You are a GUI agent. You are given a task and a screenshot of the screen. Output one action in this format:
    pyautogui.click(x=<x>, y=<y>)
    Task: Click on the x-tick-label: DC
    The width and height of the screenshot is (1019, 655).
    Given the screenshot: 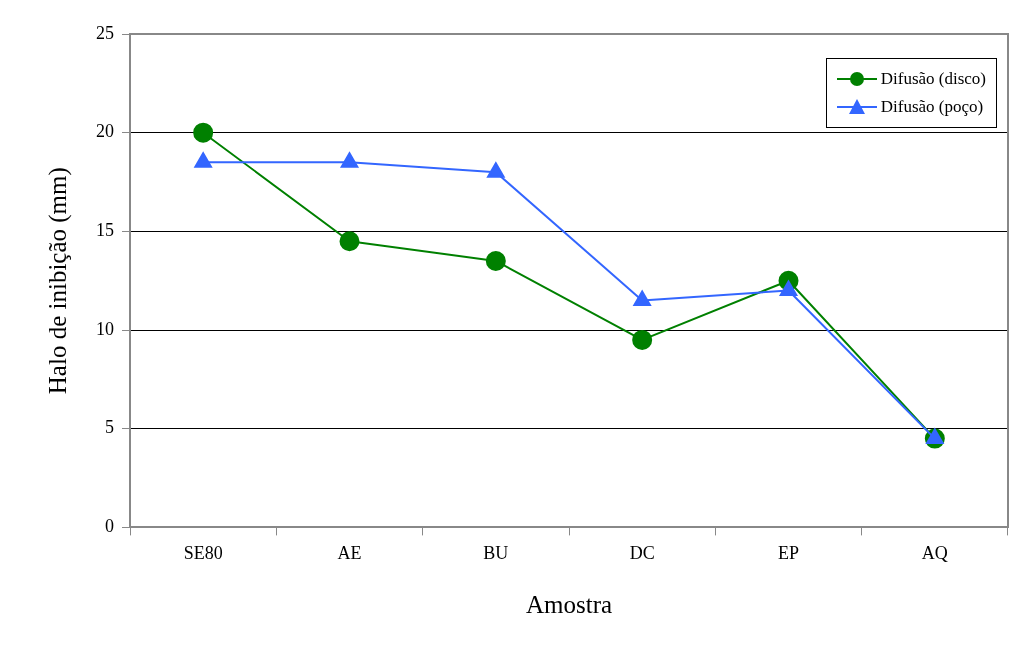 What is the action you would take?
    pyautogui.click(x=642, y=552)
    